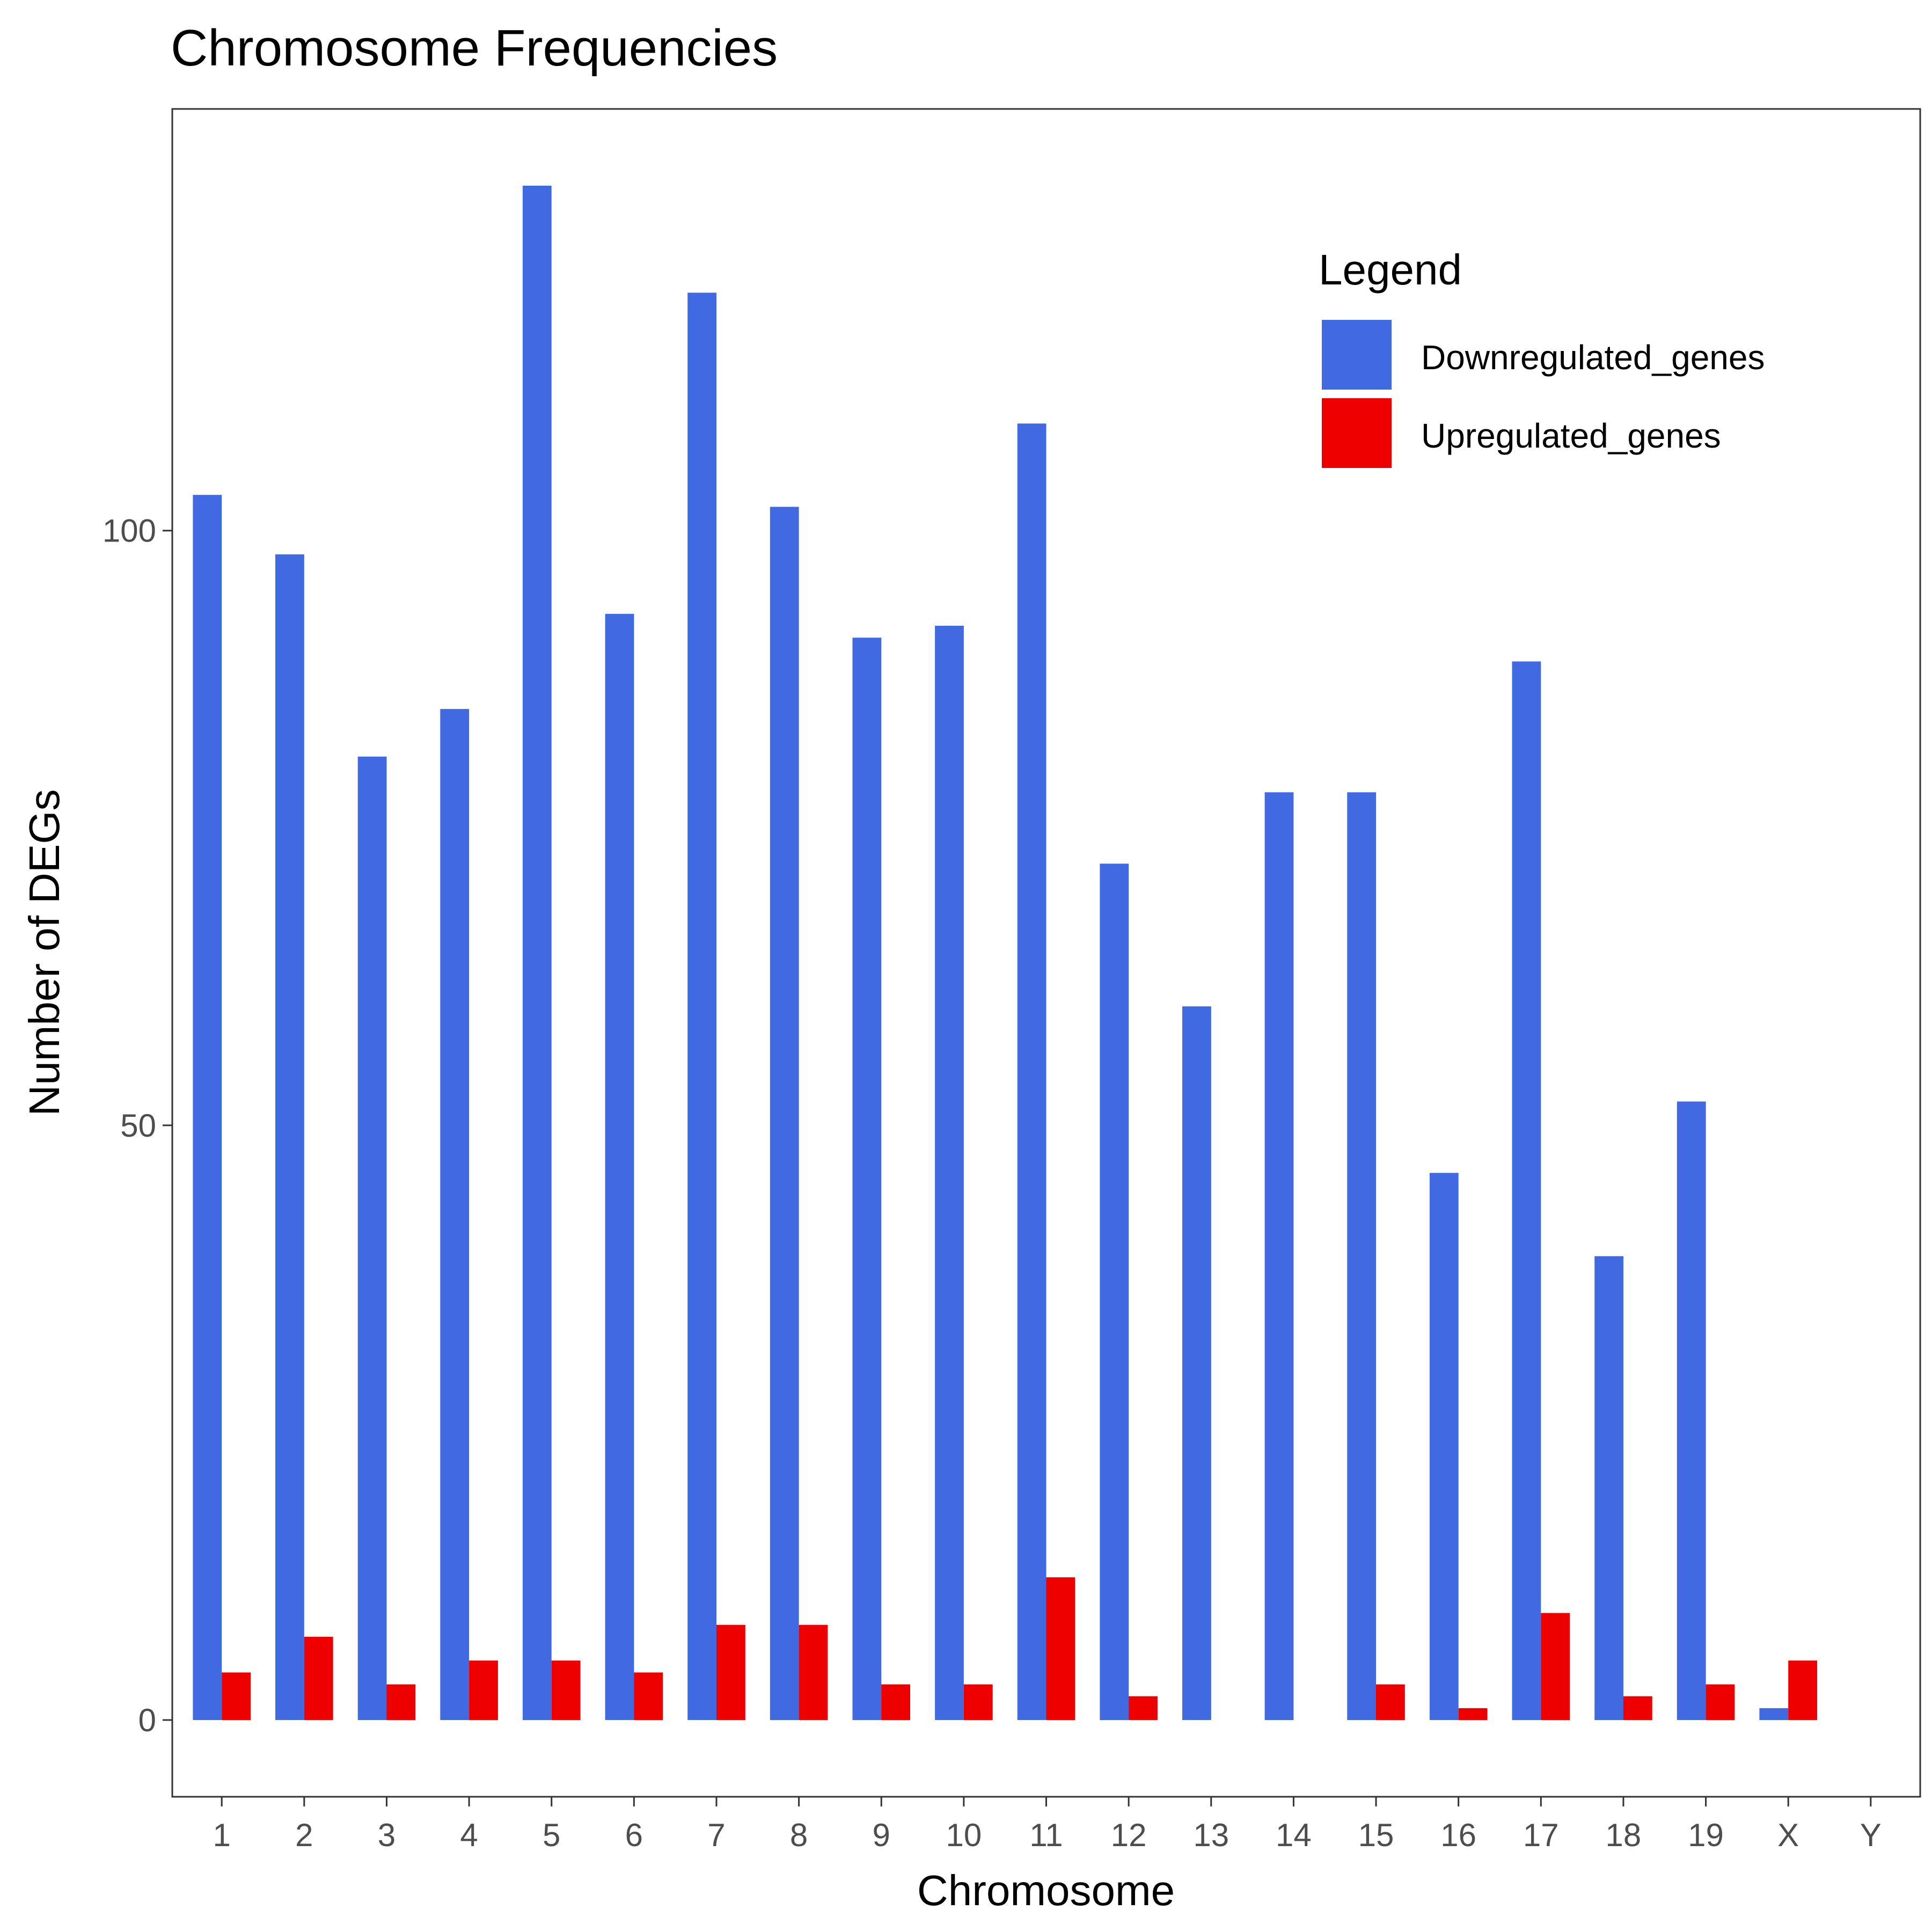 This screenshot has height=1932, width=1932. I want to click on x-tick-label-14: 14, so click(1294, 1835).